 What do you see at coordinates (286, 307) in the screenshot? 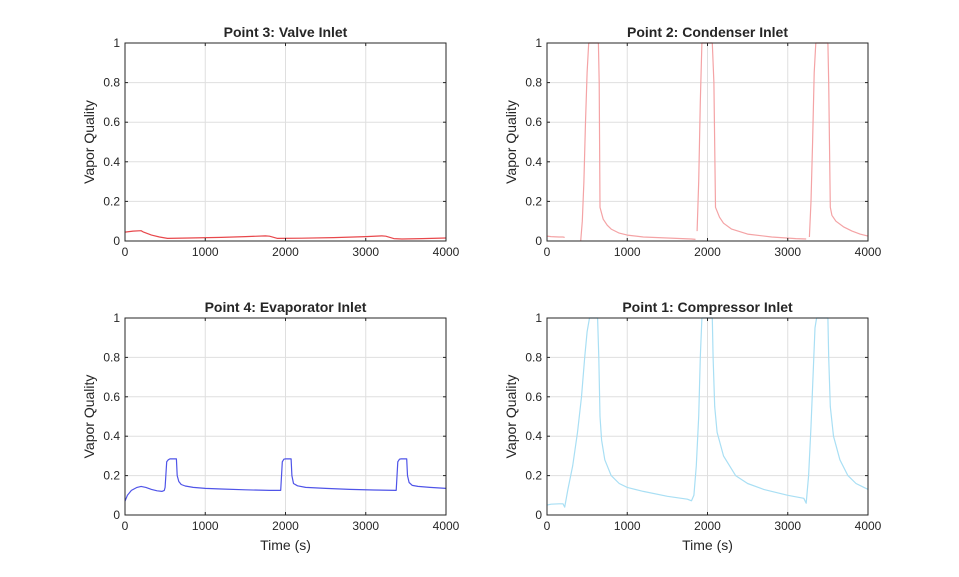
I see `chart-title: Point 4: Evaporator Inlet` at bounding box center [286, 307].